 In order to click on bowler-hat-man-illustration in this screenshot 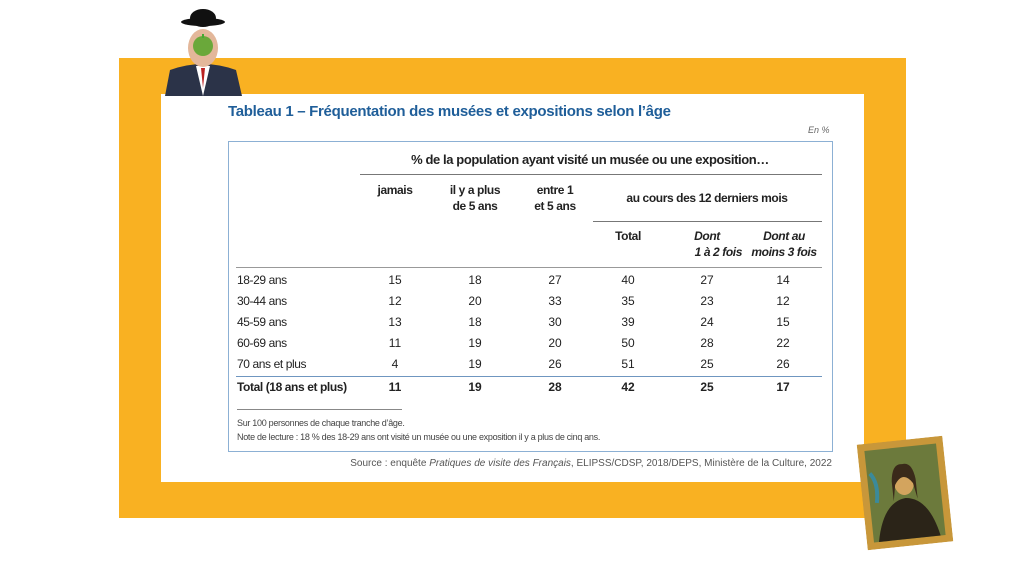, I will do `click(203, 52)`.